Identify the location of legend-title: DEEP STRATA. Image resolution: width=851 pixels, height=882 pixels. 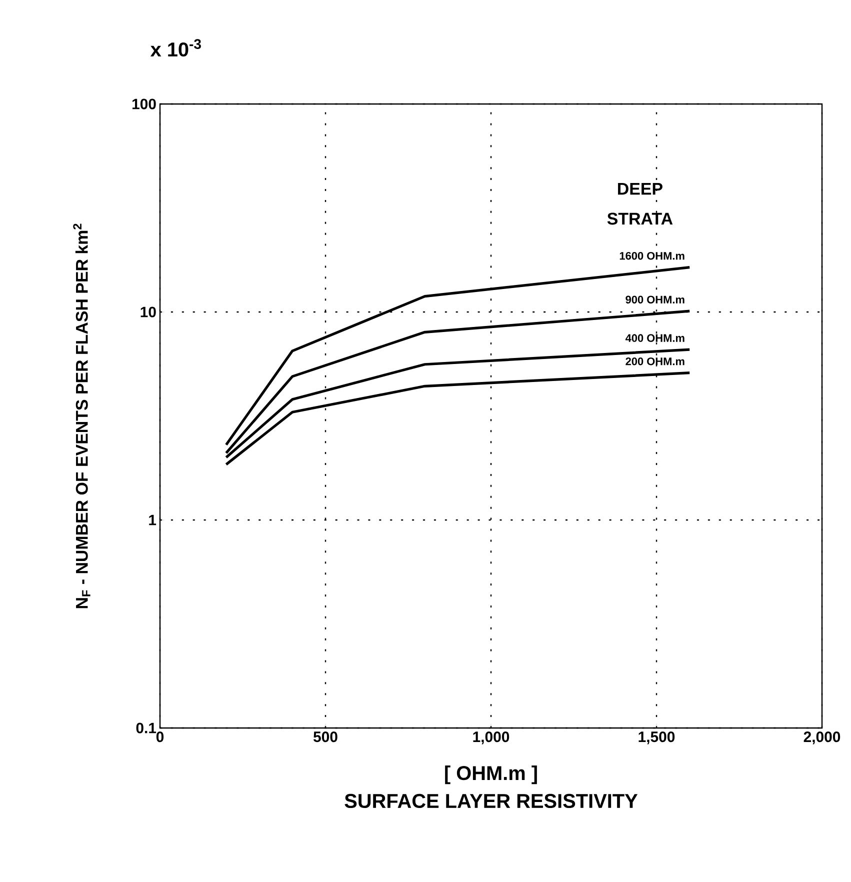
(640, 203).